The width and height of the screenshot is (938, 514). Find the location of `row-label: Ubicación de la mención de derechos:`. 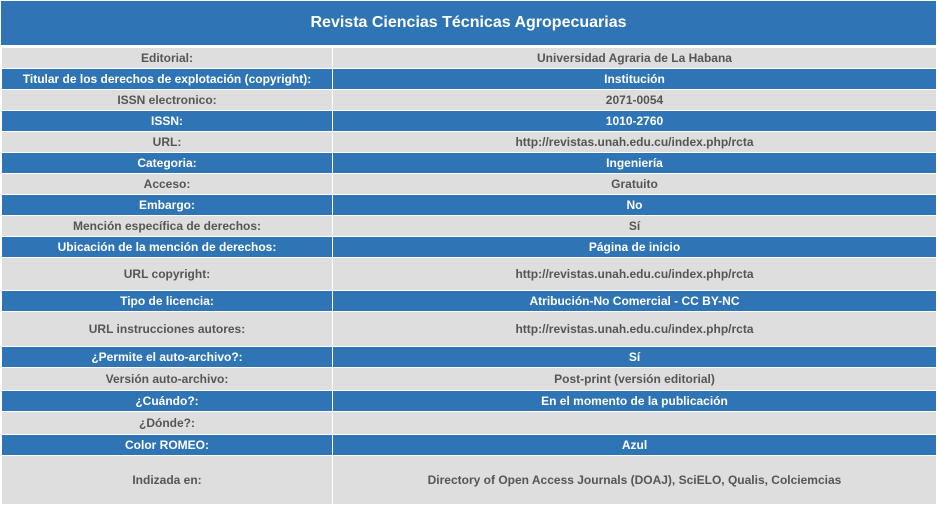

row-label: Ubicación de la mención de derechos: is located at coordinates (167, 247).